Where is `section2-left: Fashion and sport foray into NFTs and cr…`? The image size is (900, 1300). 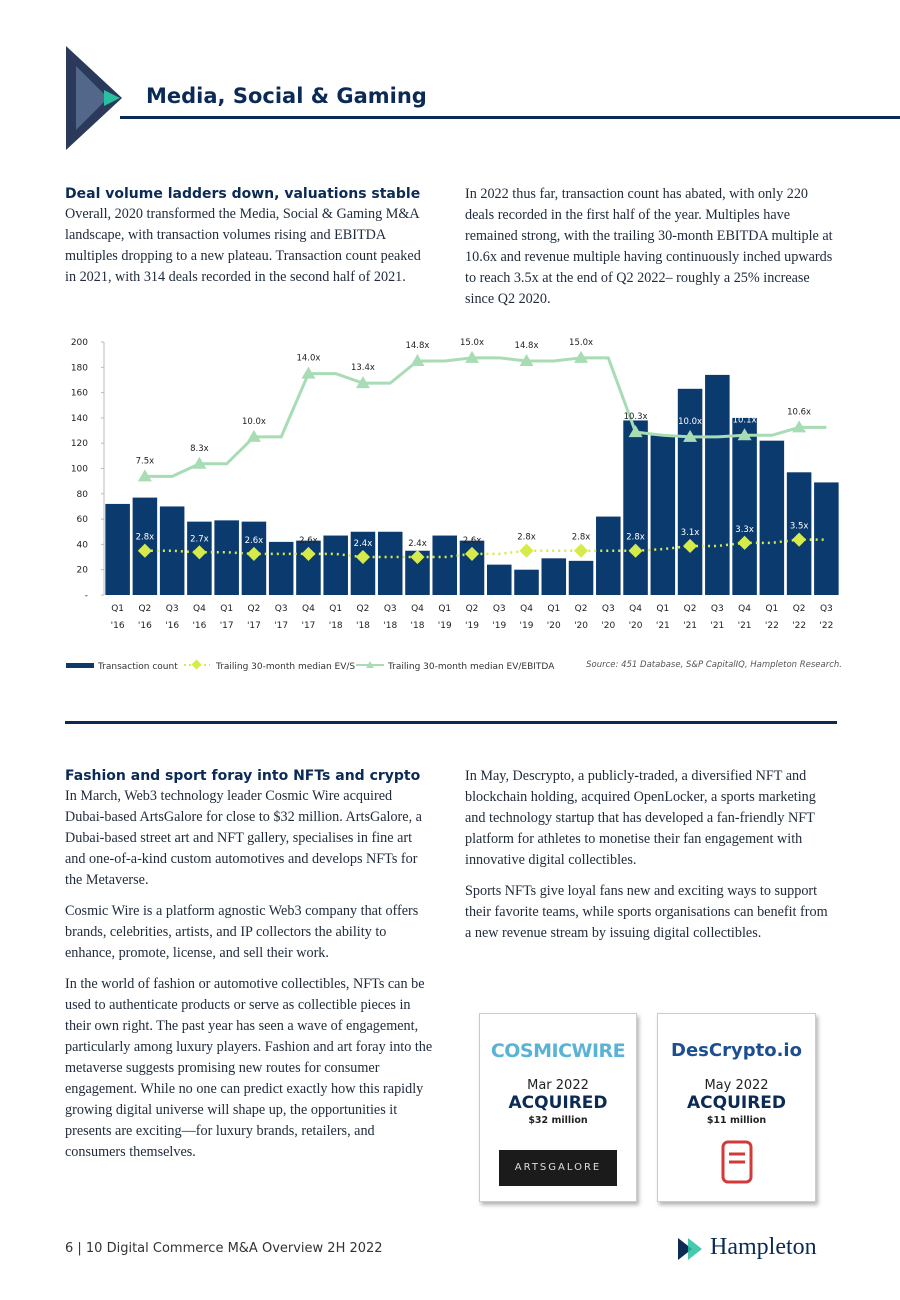
section2-left: Fashion and sport foray into NFTs and cr… is located at coordinates (249, 970).